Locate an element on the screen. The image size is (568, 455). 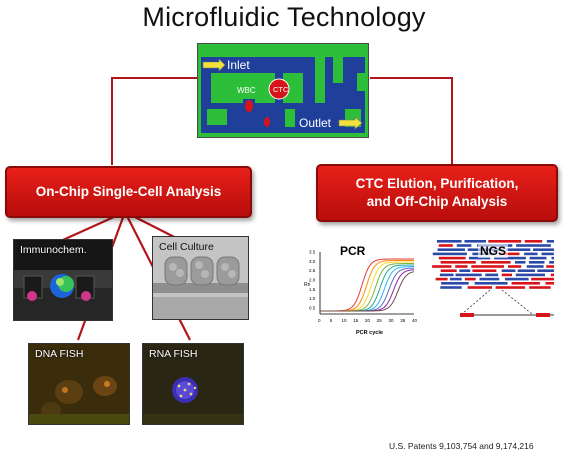
dna-fish-micrograph is located at coordinates (79, 384).